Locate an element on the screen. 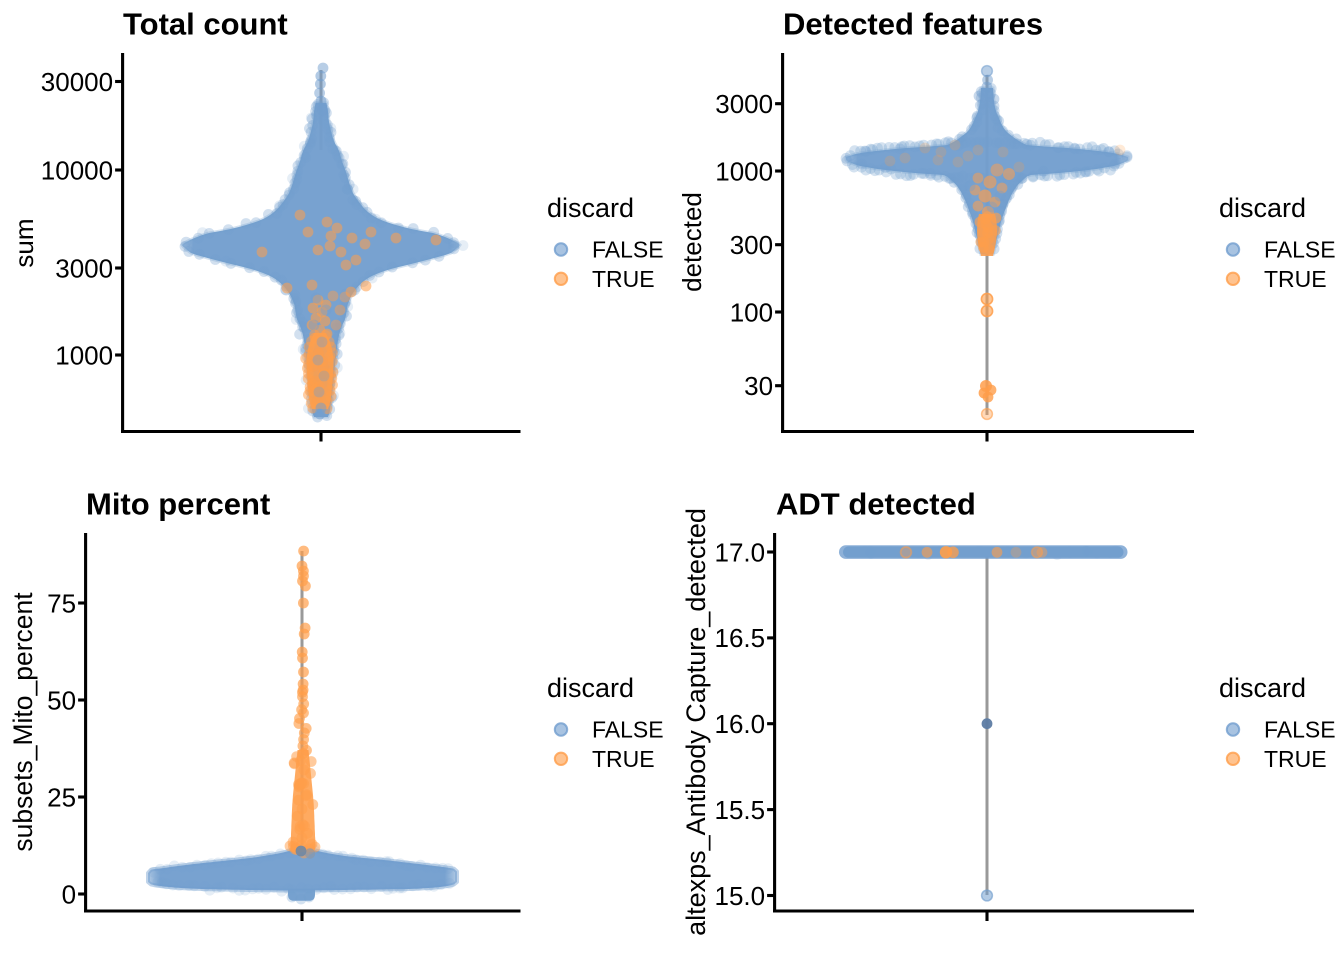  svg-text: Mito percent is located at coordinates (178, 504).